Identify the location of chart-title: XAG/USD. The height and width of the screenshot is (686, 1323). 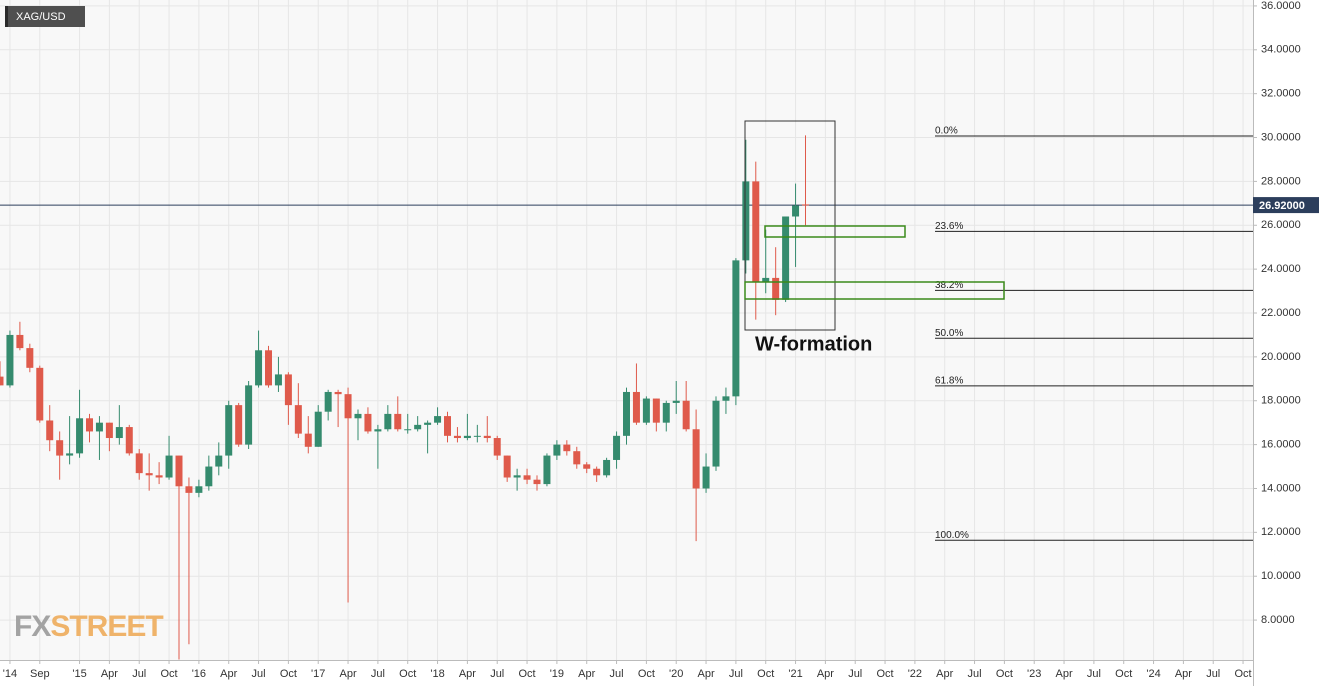
(41, 17).